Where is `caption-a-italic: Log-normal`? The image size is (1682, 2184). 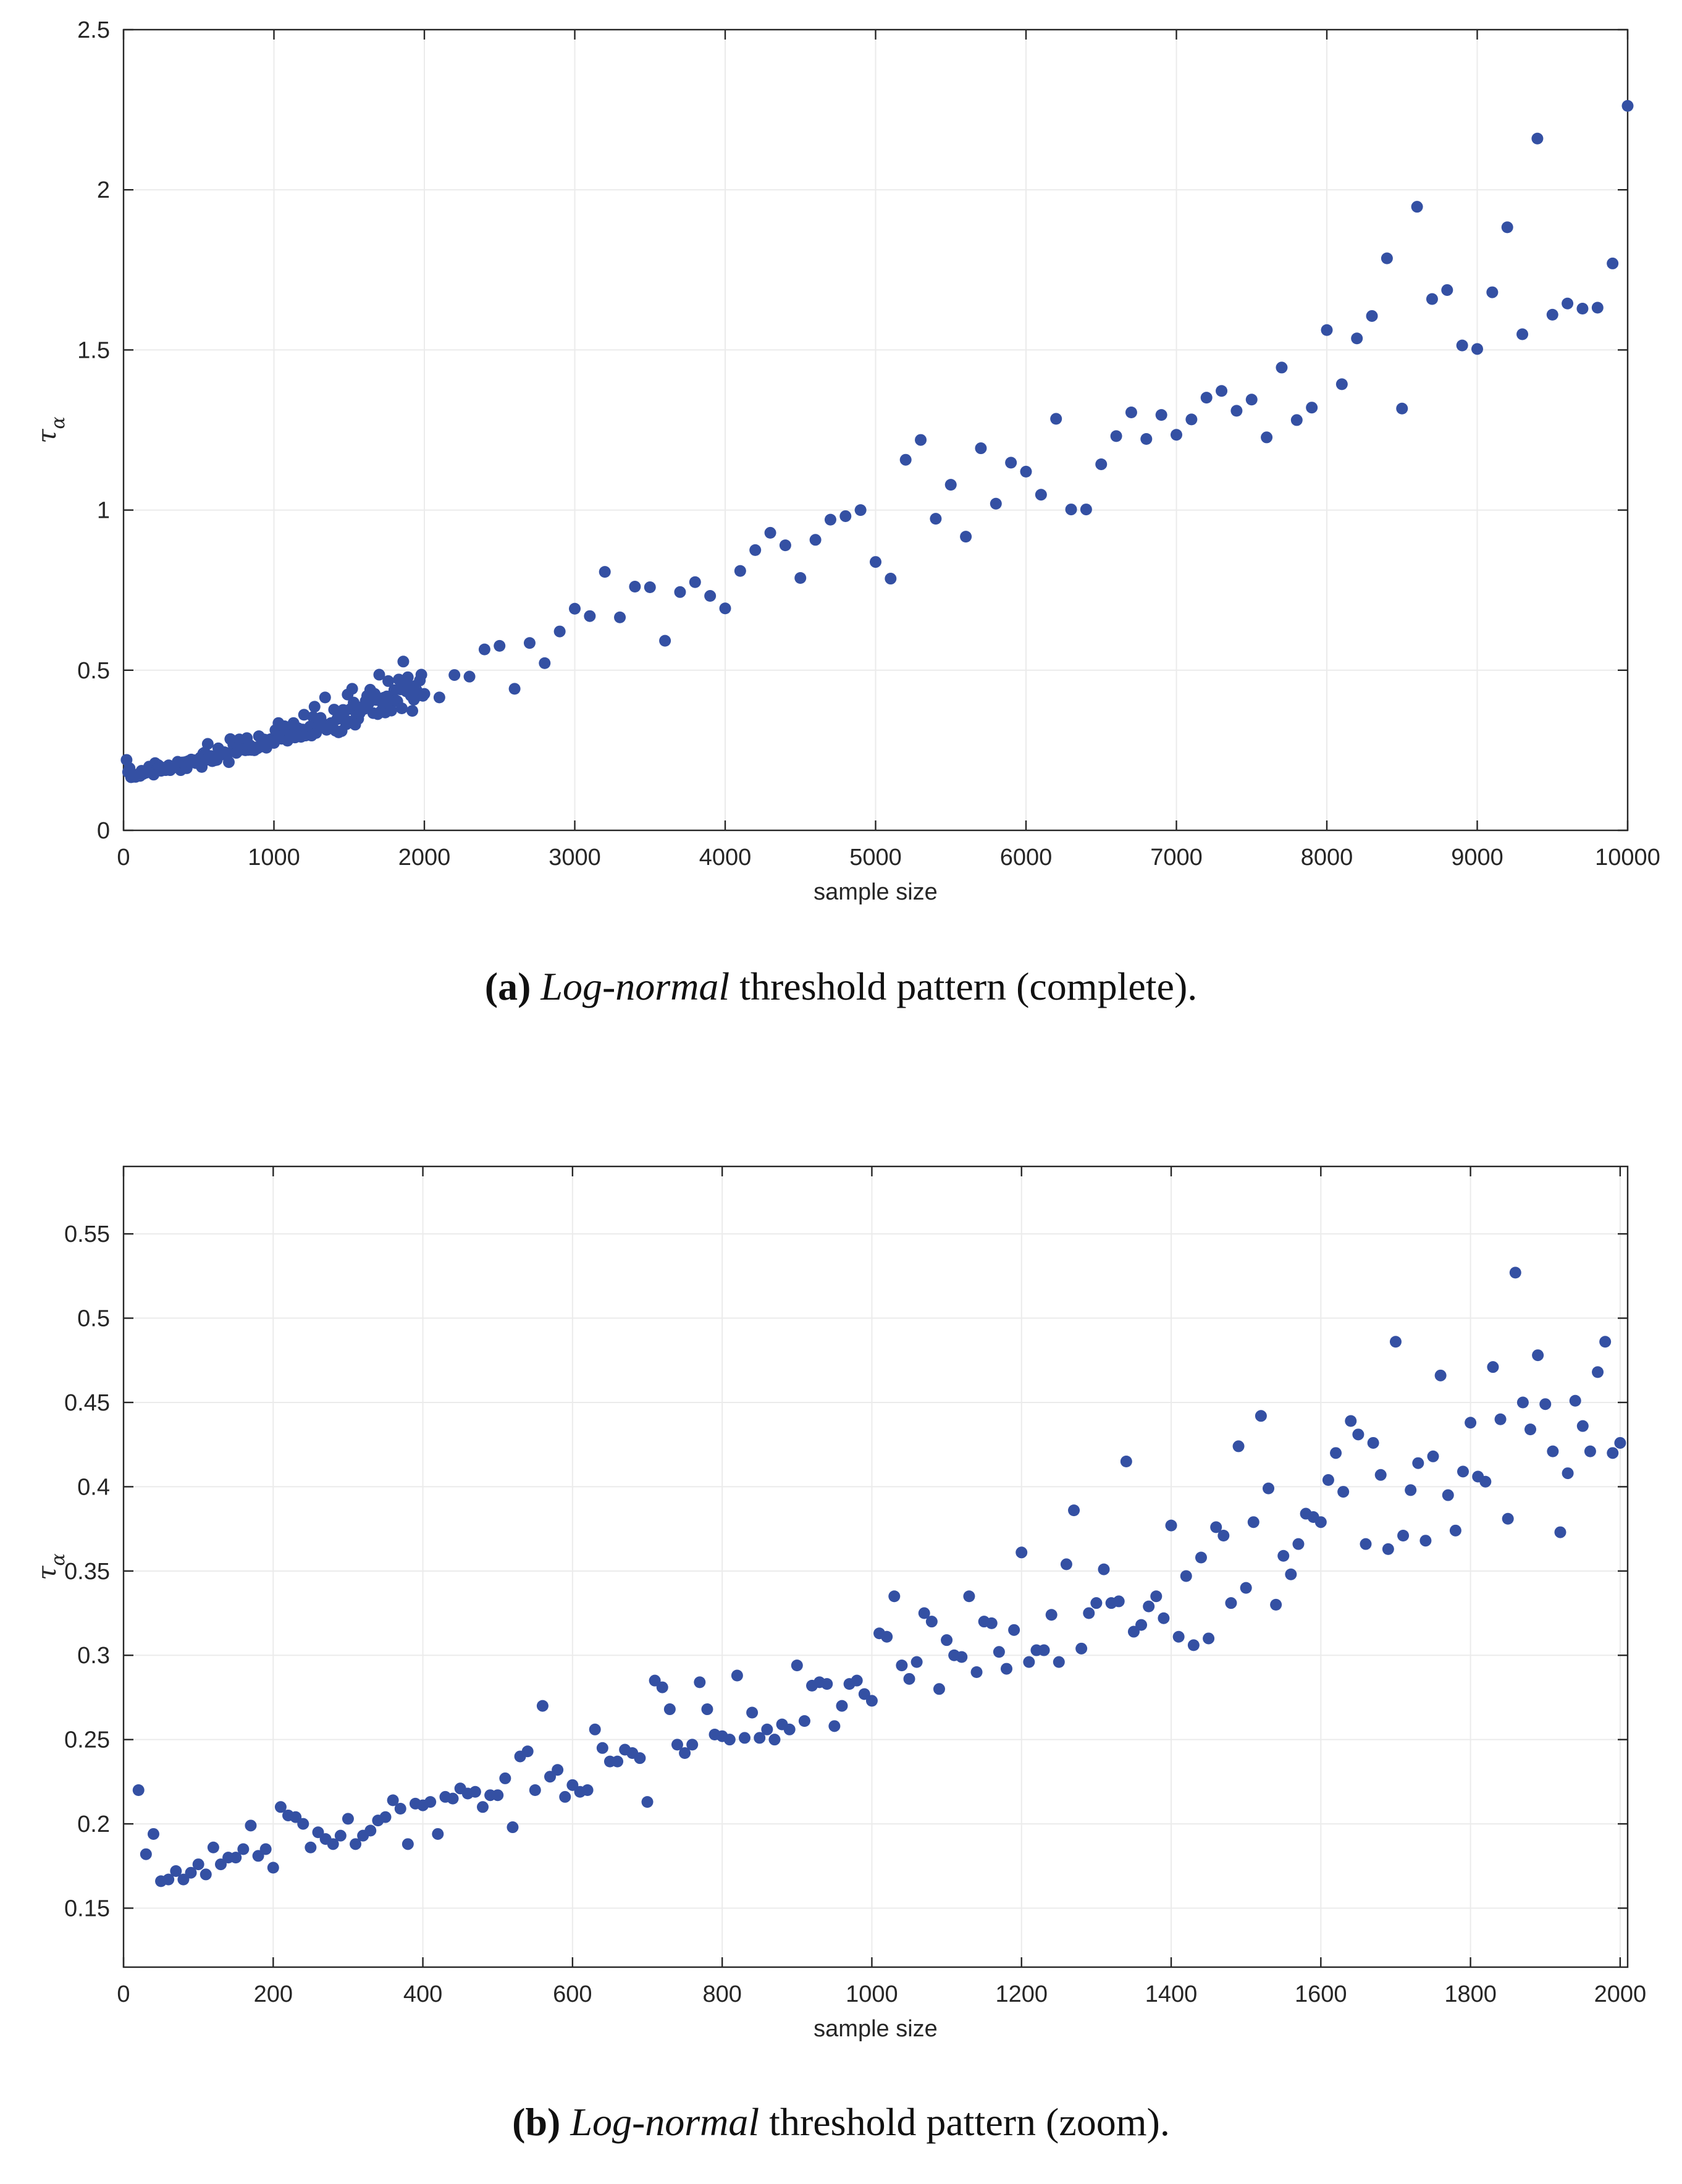 caption-a-italic: Log-normal is located at coordinates (635, 986).